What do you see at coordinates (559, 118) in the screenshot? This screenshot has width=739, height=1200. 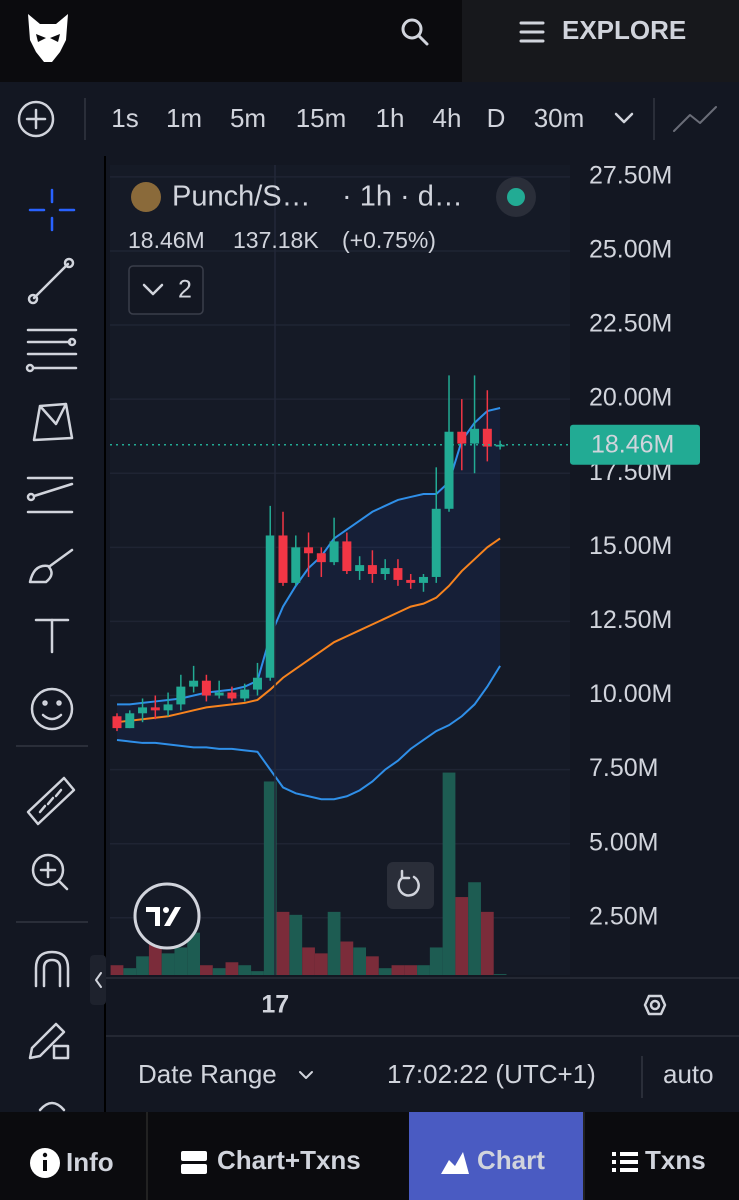 I see `interval-button: 30m` at bounding box center [559, 118].